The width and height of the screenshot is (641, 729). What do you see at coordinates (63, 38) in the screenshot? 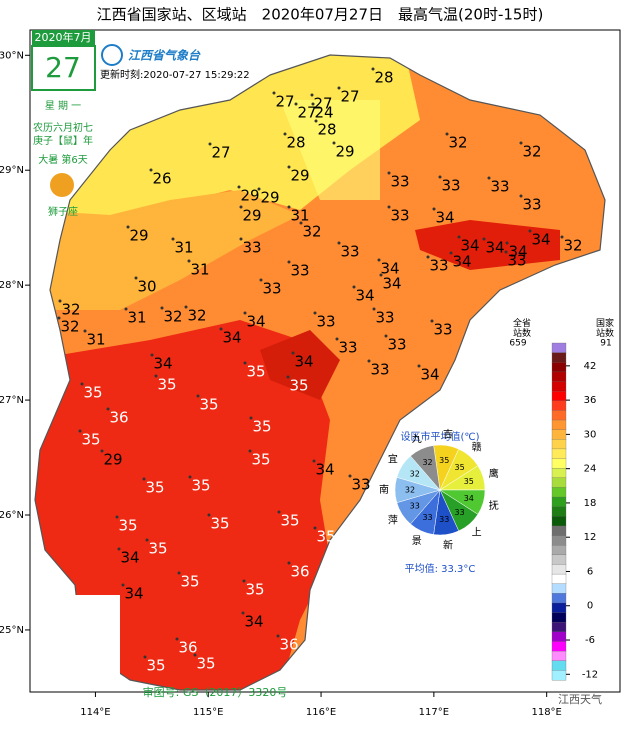
I see `date-month-bg` at bounding box center [63, 38].